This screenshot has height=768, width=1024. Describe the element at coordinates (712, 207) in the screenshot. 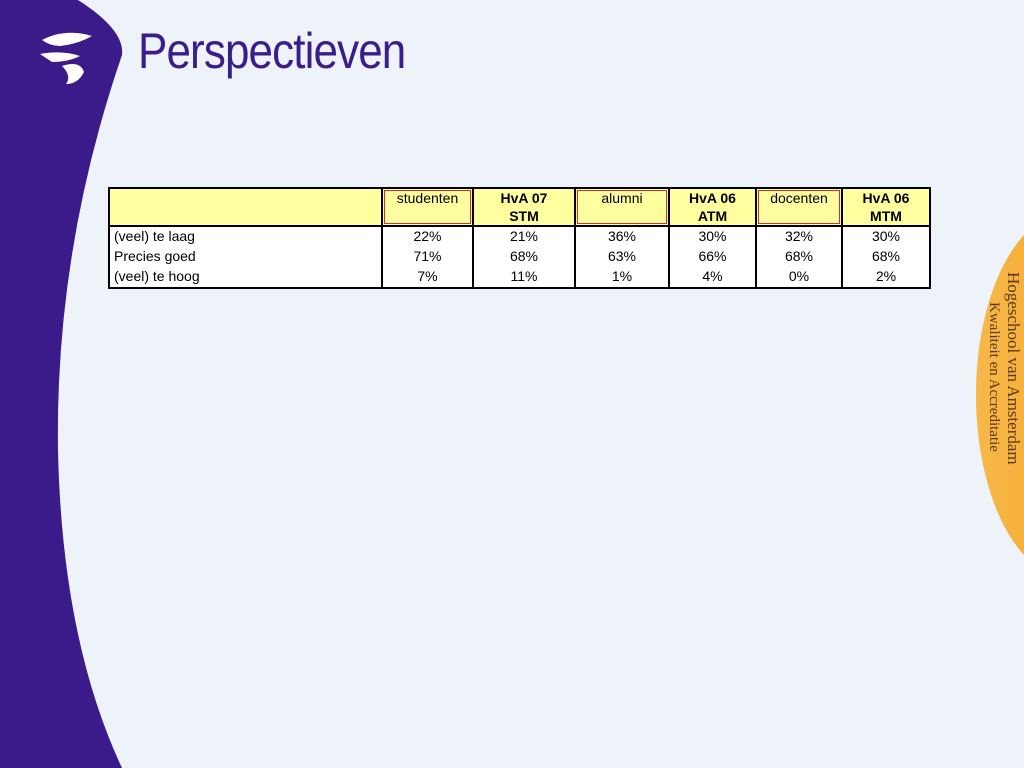

I see `header-cell: HvA 06 ATM` at that location.